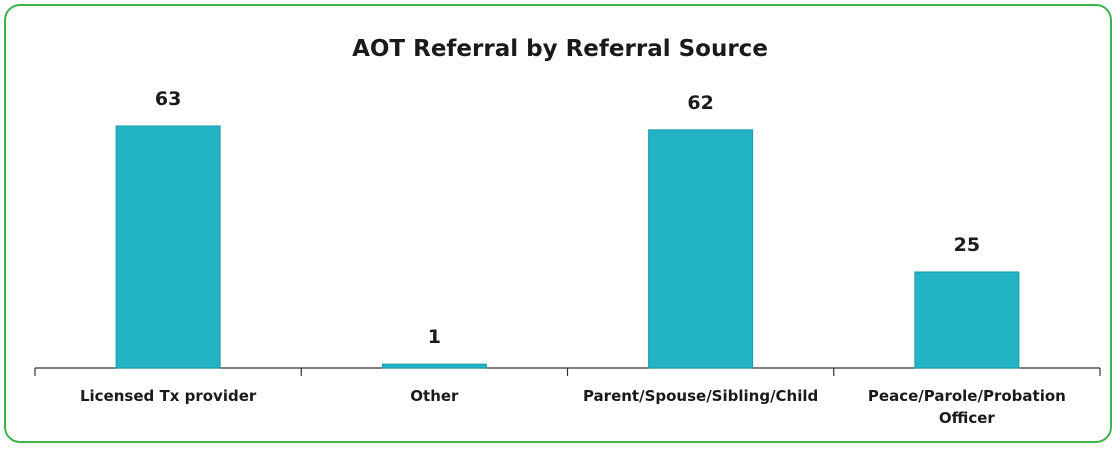 This screenshot has height=449, width=1120. What do you see at coordinates (168, 99) in the screenshot?
I see `data-label: 63` at bounding box center [168, 99].